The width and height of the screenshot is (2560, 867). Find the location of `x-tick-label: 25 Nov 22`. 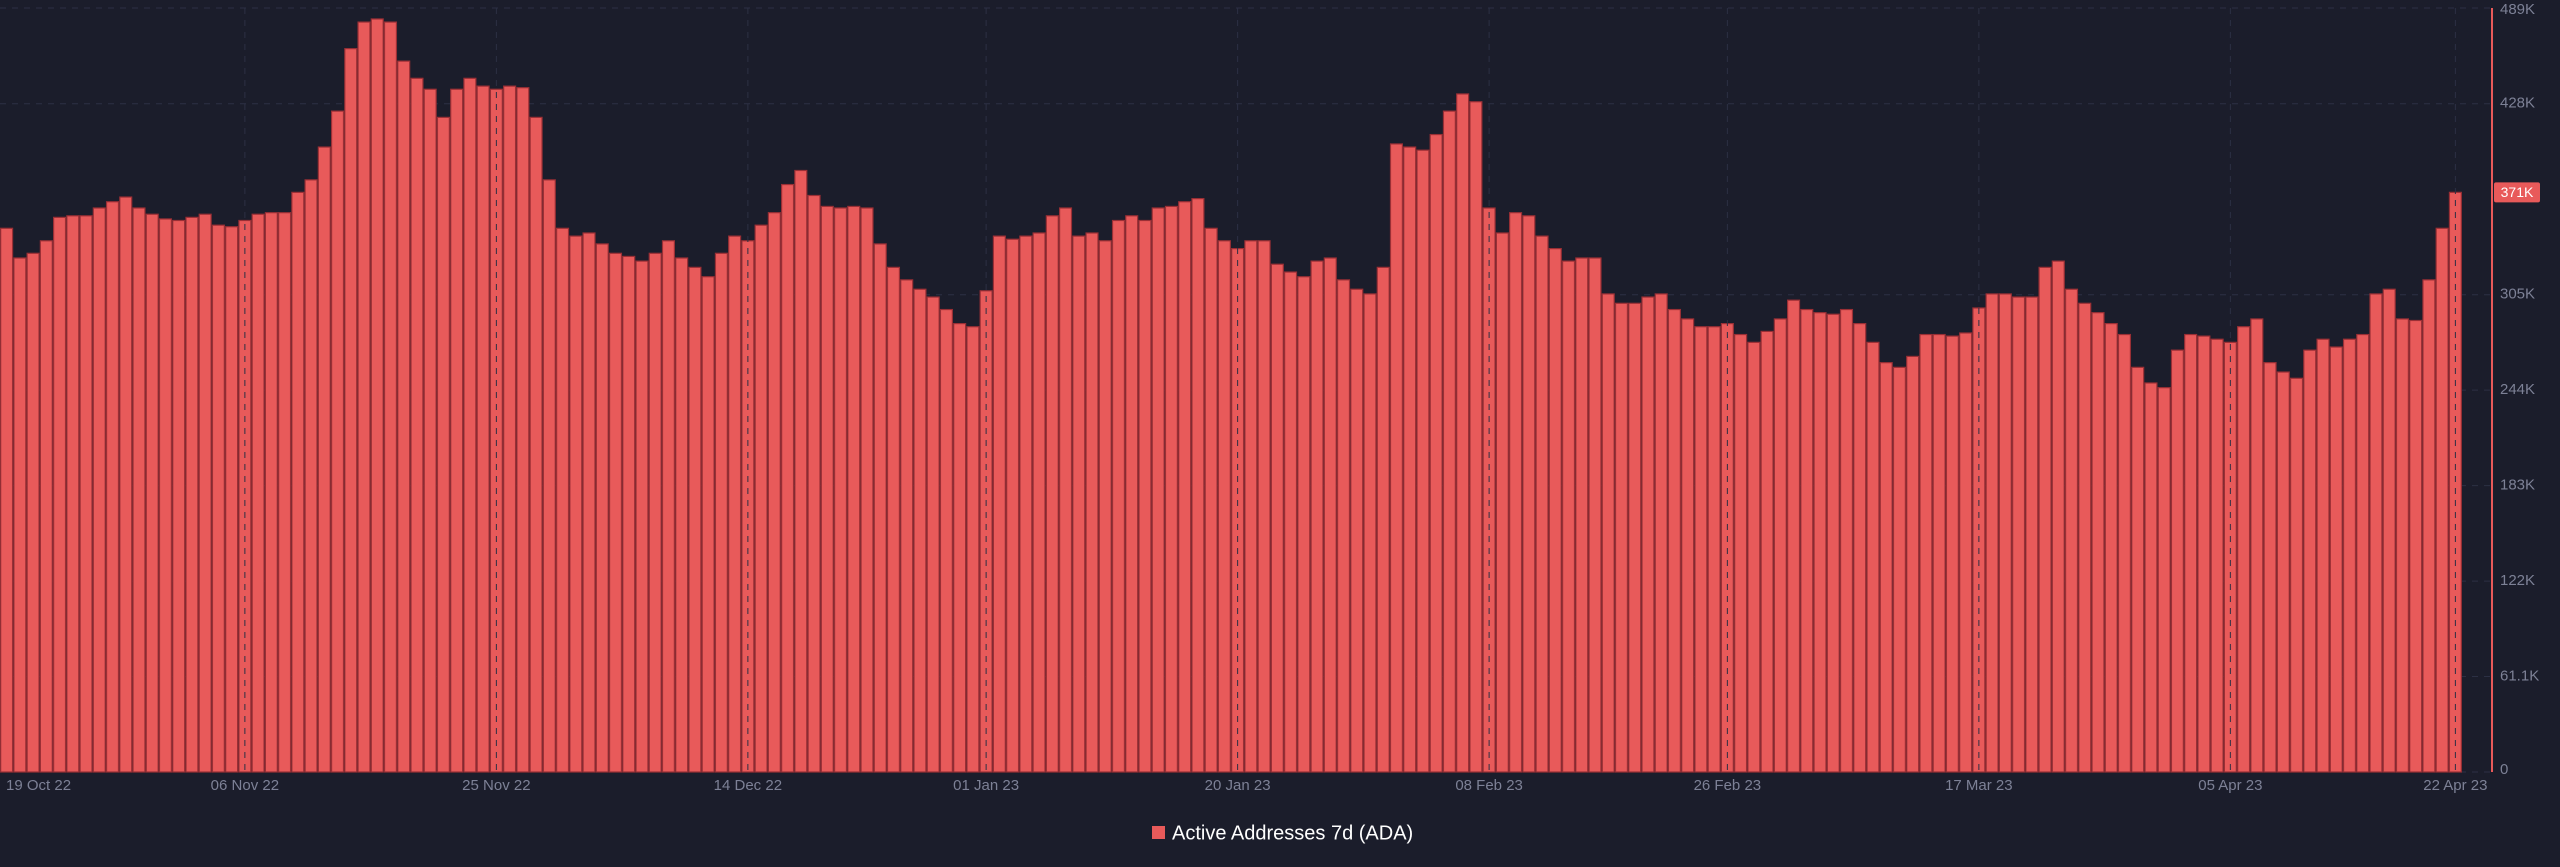

x-tick-label: 25 Nov 22 is located at coordinates (496, 785).